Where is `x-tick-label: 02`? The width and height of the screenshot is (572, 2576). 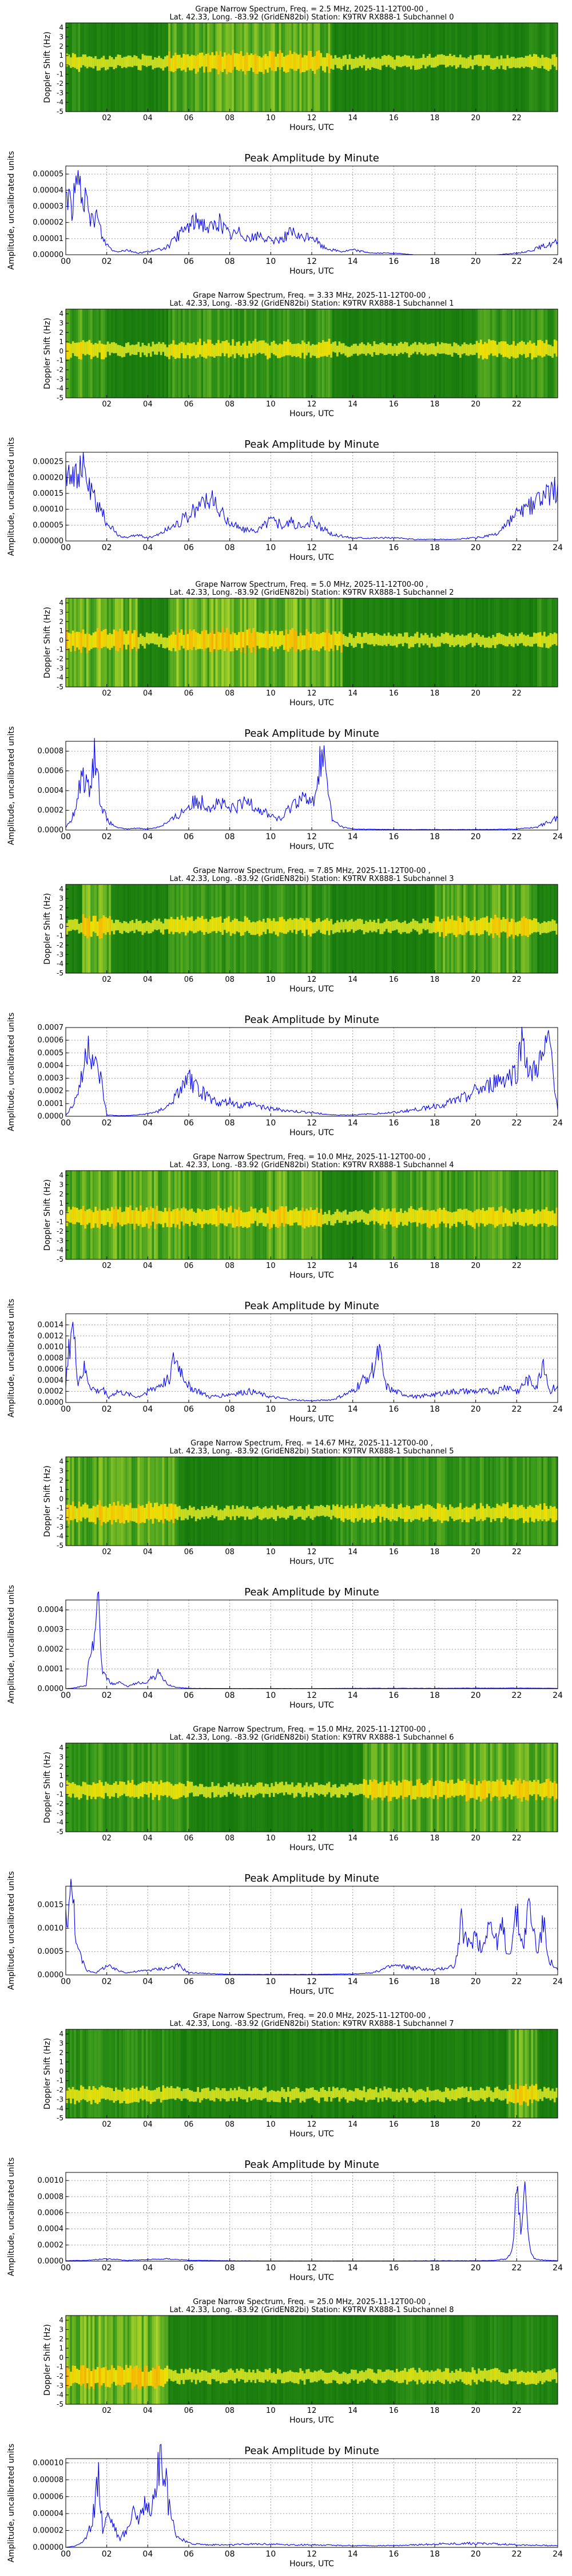 x-tick-label: 02 is located at coordinates (107, 1838).